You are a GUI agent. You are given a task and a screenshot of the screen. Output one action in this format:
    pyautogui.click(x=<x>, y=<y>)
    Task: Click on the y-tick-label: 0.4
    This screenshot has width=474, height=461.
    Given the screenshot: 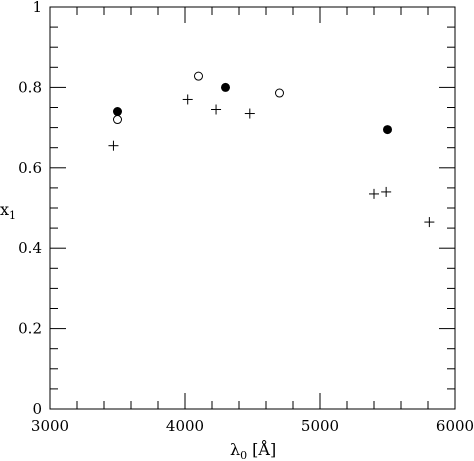 What is the action you would take?
    pyautogui.click(x=30, y=248)
    